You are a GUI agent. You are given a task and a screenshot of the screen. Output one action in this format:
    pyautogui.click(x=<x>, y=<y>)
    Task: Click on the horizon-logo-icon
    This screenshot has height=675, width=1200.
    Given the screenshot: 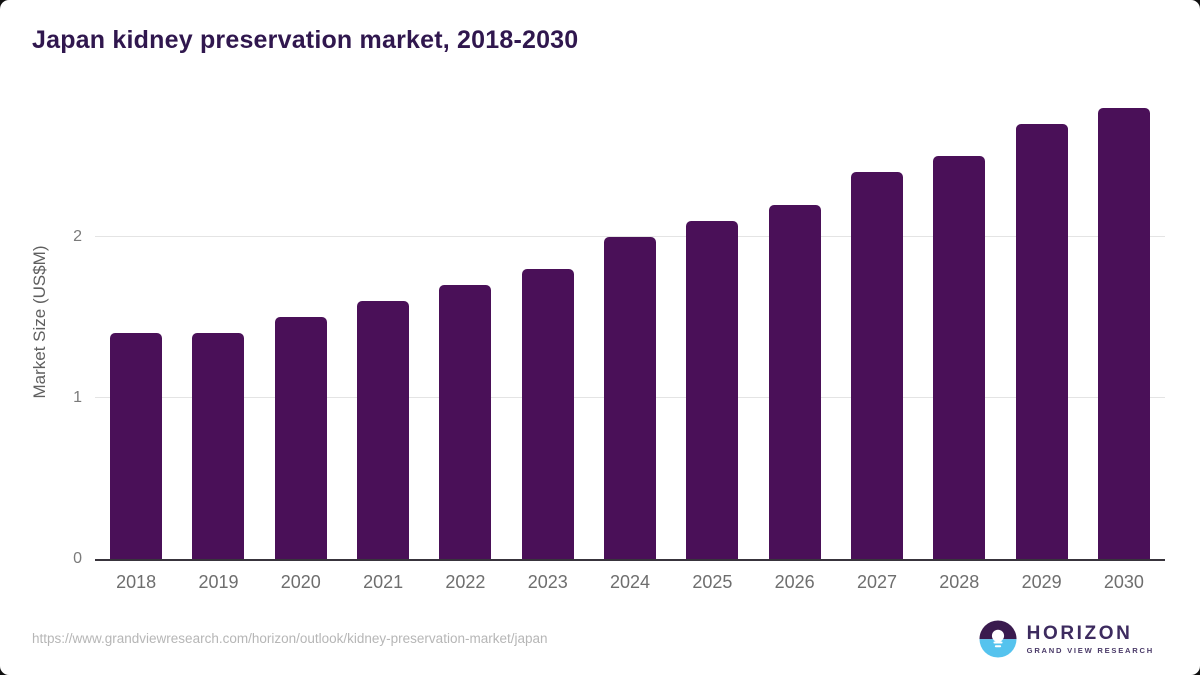 What is the action you would take?
    pyautogui.click(x=998, y=639)
    